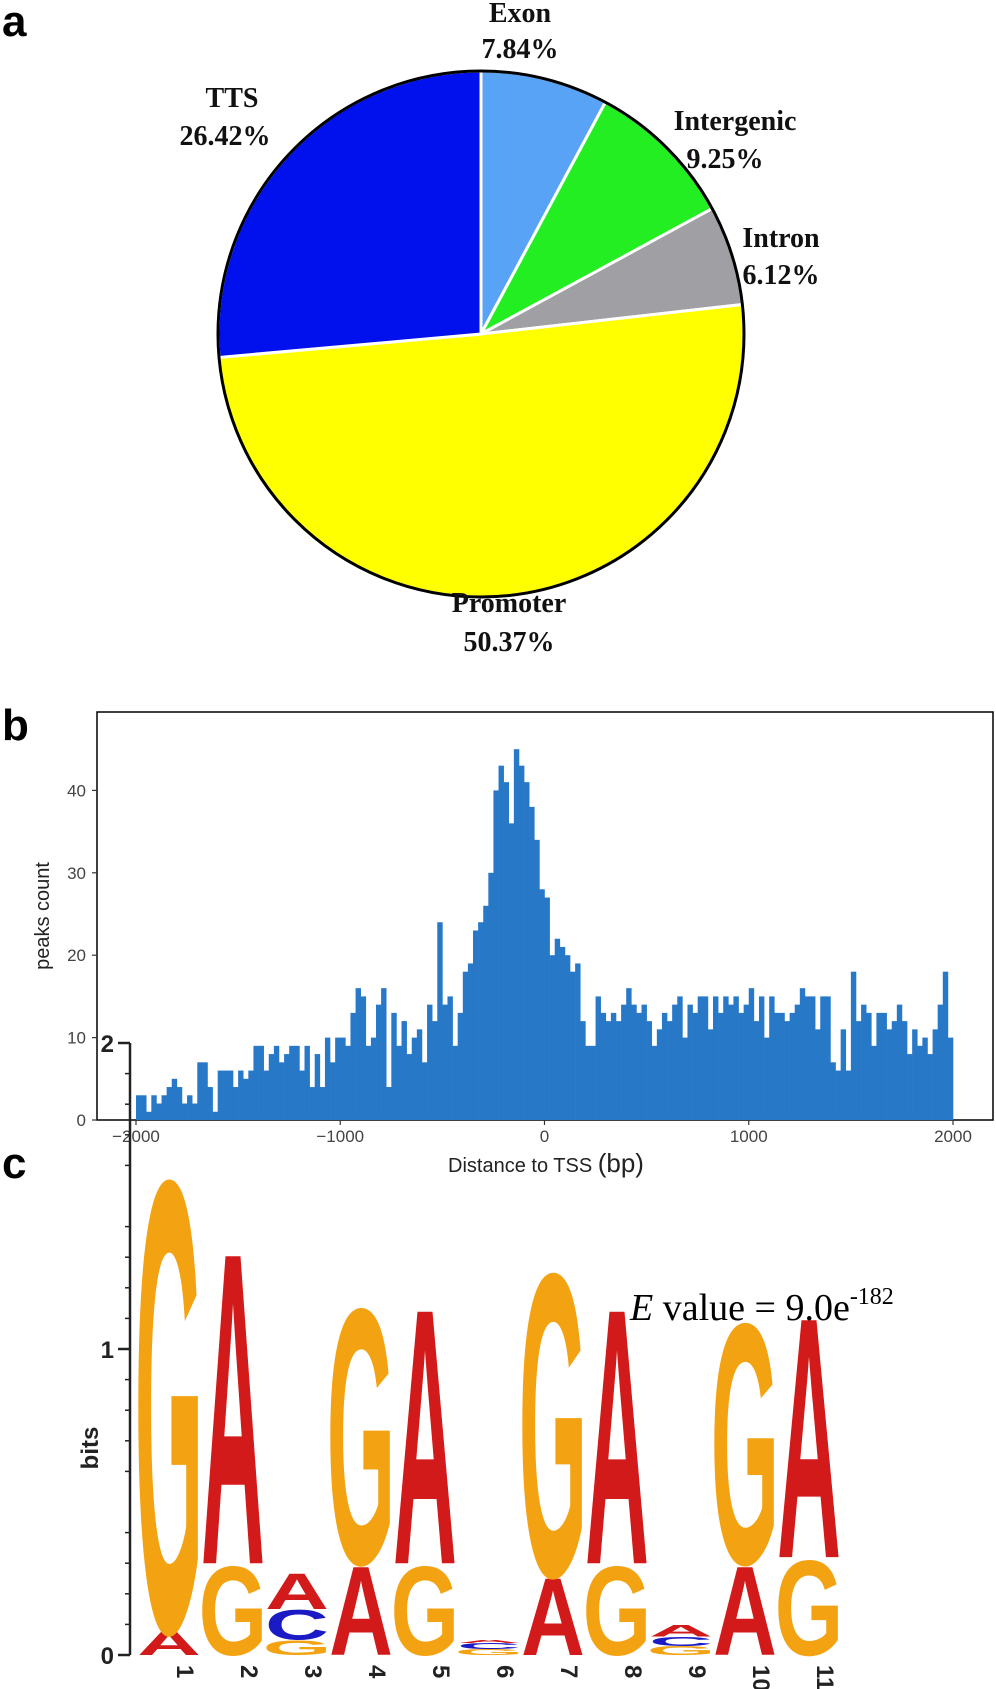 This screenshot has width=996, height=1689. What do you see at coordinates (509, 642) in the screenshot?
I see `slice-label-promoter-value: 50.37%` at bounding box center [509, 642].